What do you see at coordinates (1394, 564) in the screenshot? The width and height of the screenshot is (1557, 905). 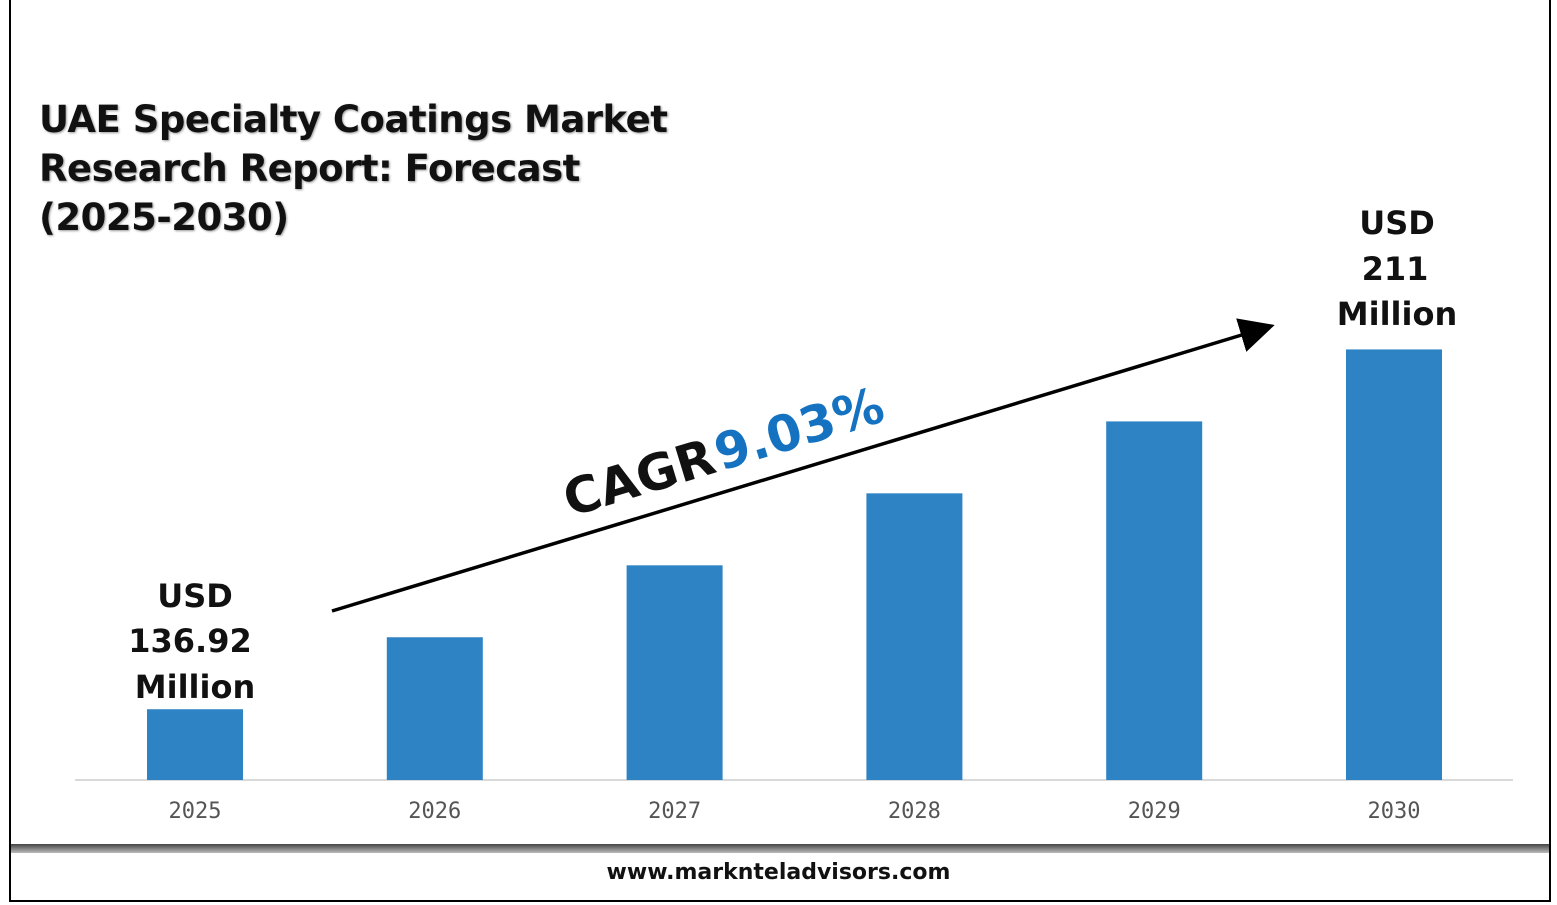 I see `bar-2030` at bounding box center [1394, 564].